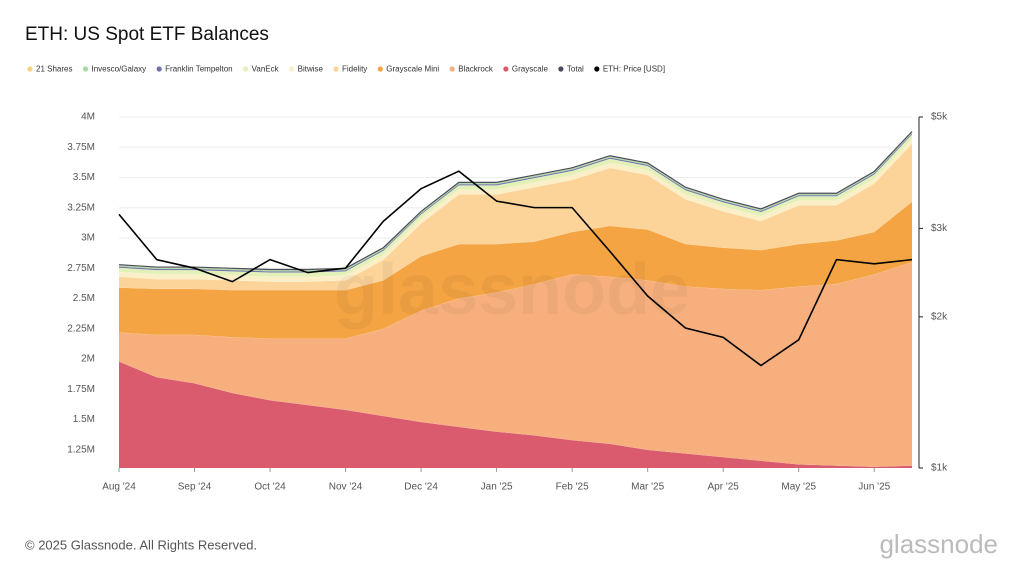 The height and width of the screenshot is (576, 1024). What do you see at coordinates (412, 69) in the screenshot?
I see `legend-label: Grayscale Mini` at bounding box center [412, 69].